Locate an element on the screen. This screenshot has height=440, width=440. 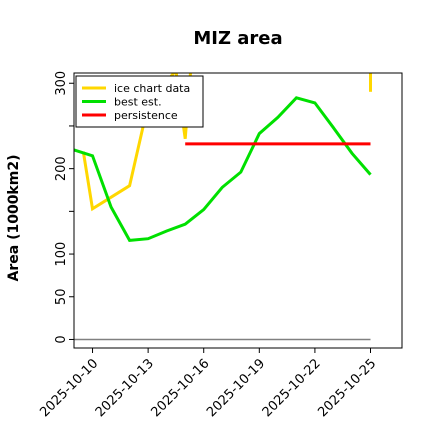
x-tick-label: 2025-10-10 is located at coordinates (69, 388).